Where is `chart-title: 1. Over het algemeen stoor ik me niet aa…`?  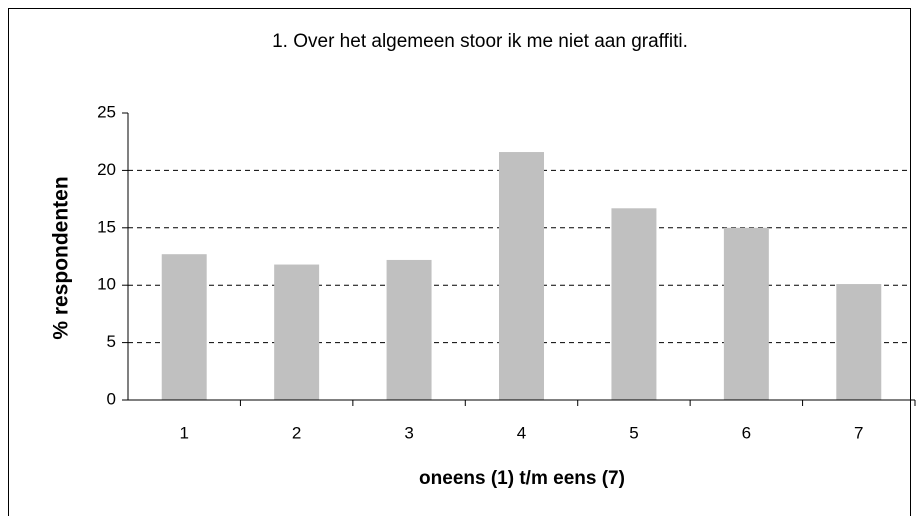
chart-title: 1. Over het algemeen stoor ik me niet aa… is located at coordinates (480, 41).